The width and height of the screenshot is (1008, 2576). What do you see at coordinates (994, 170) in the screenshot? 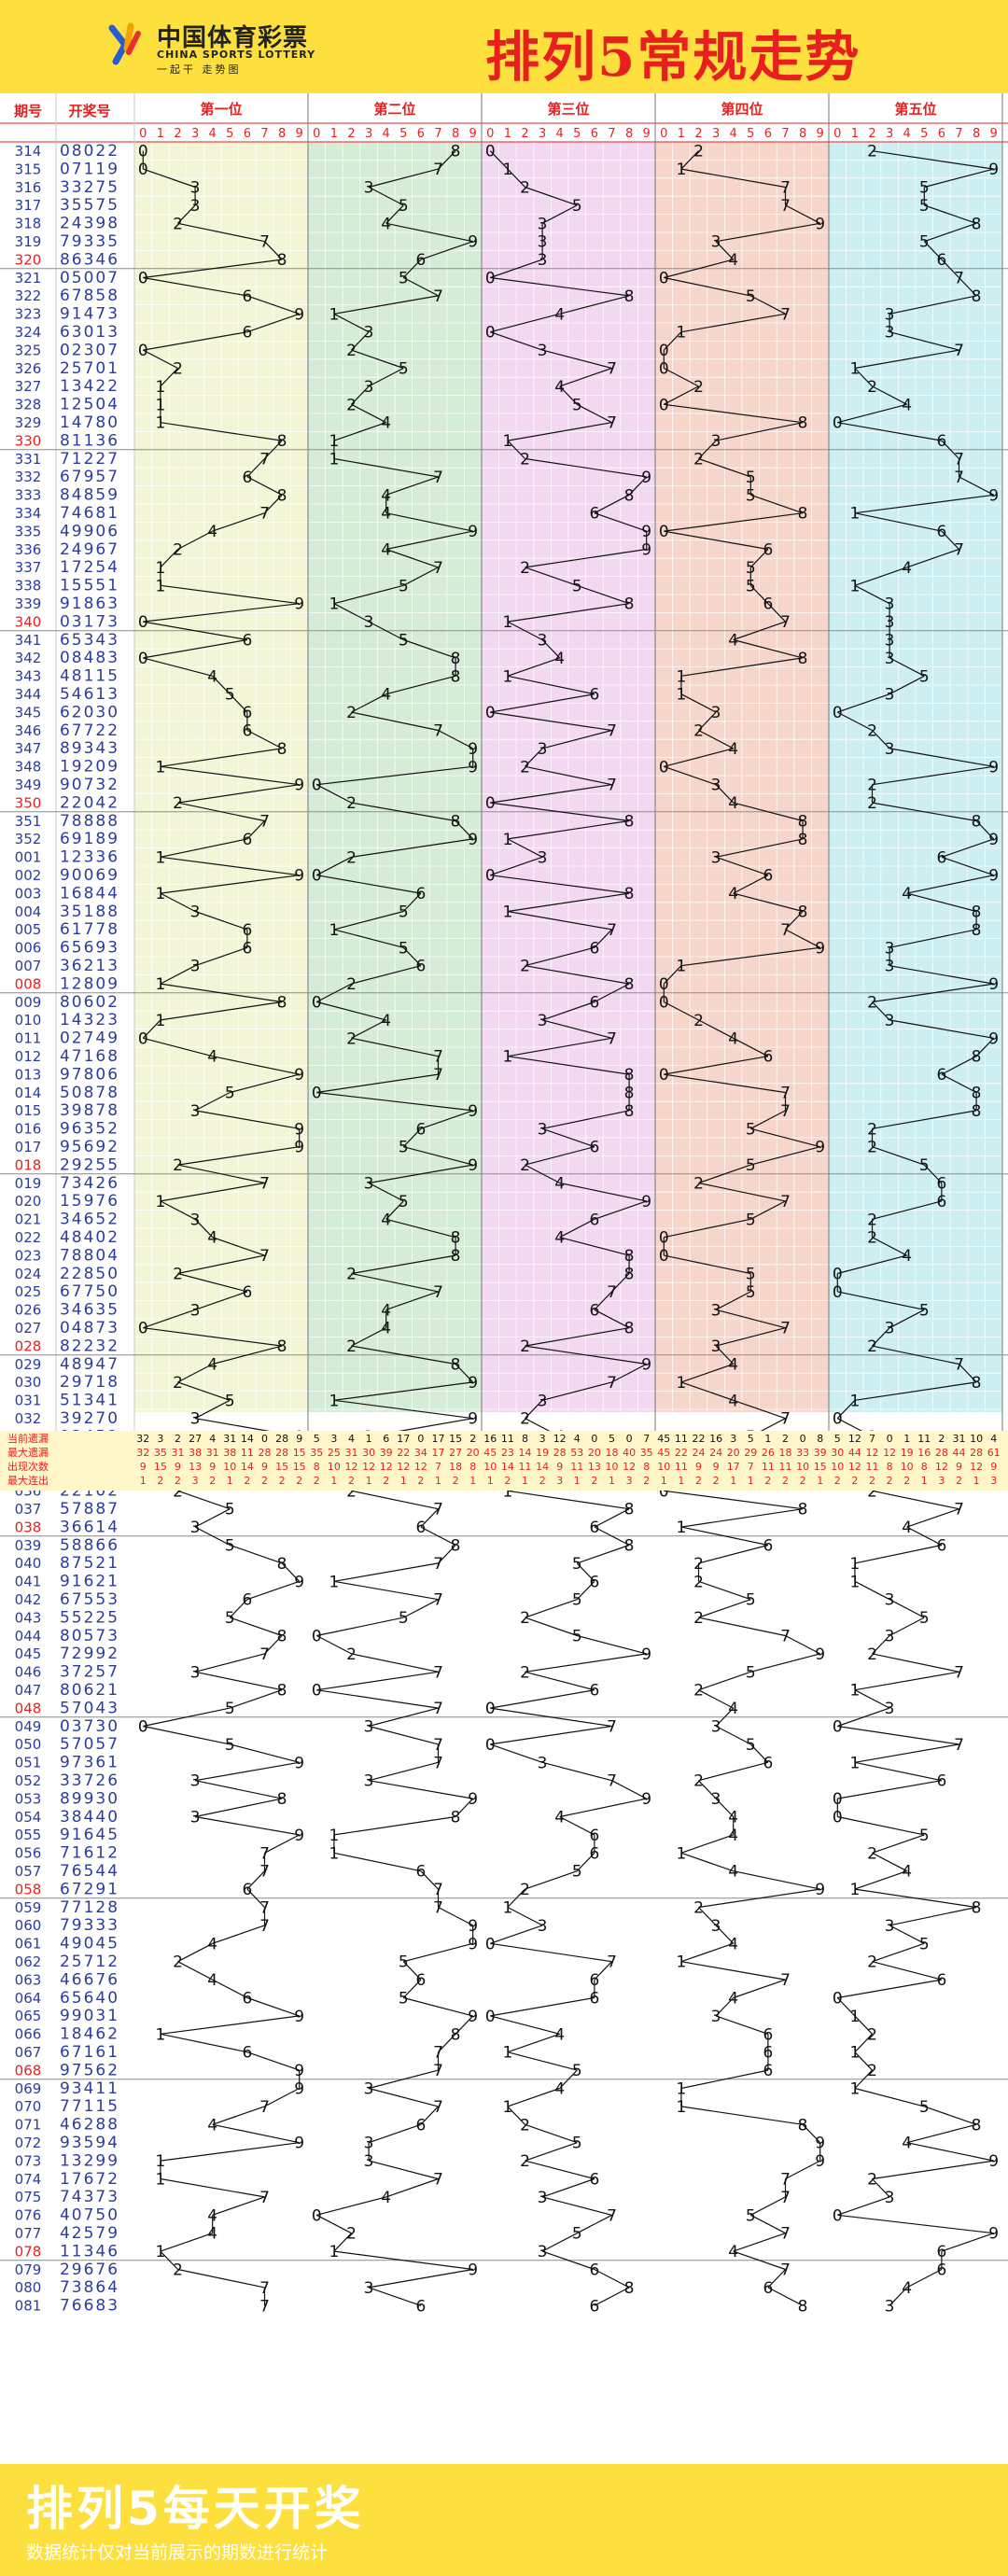
I see `drawn-digit: 9` at bounding box center [994, 170].